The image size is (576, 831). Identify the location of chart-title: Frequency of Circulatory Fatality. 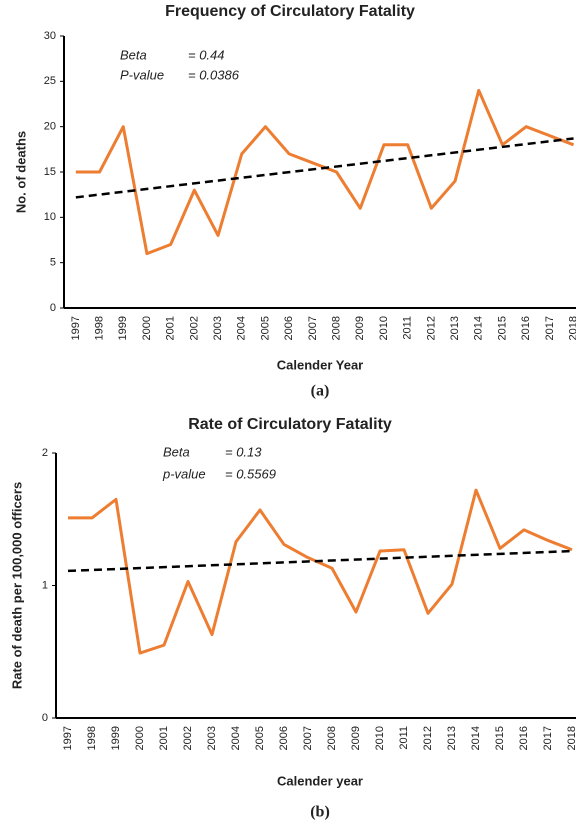
(290, 11).